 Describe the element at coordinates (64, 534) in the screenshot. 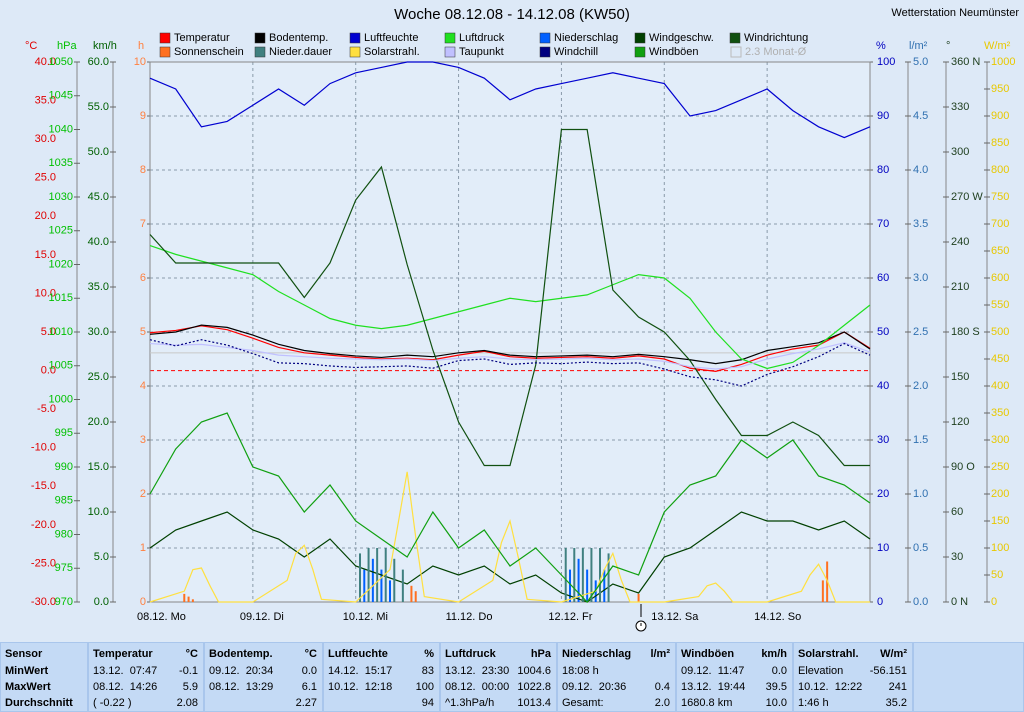

I see `y-tick-label: 980` at that location.